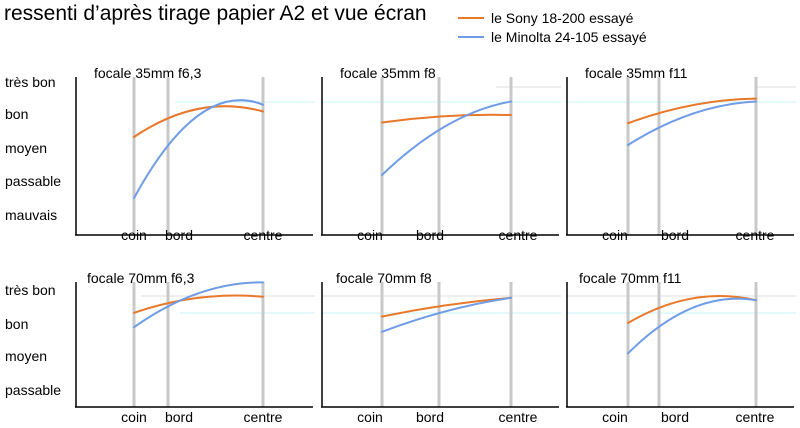 This screenshot has width=800, height=428. I want to click on y-label-moyen-2: moyen, so click(26, 356).